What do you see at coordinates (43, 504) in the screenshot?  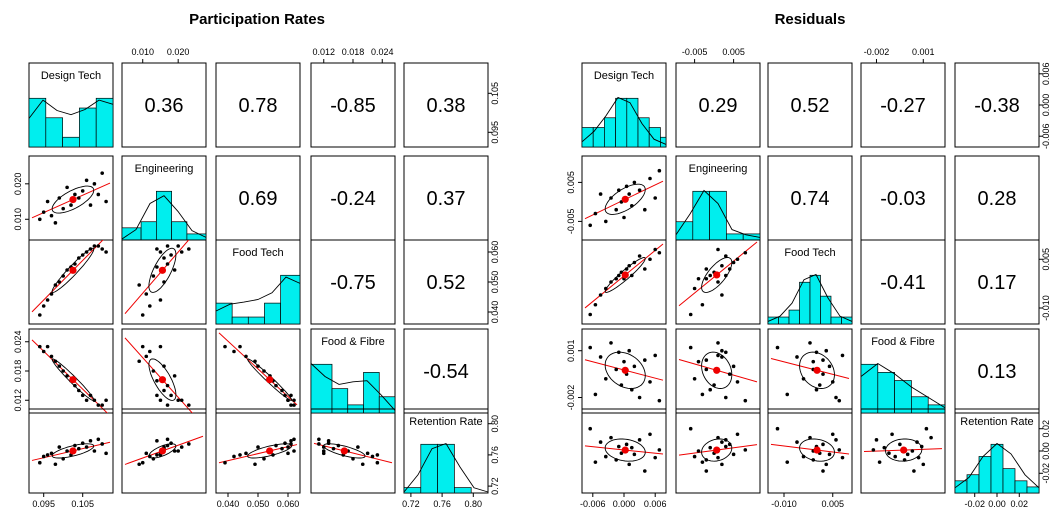 I see `x-tick-label: 0.095` at bounding box center [43, 504].